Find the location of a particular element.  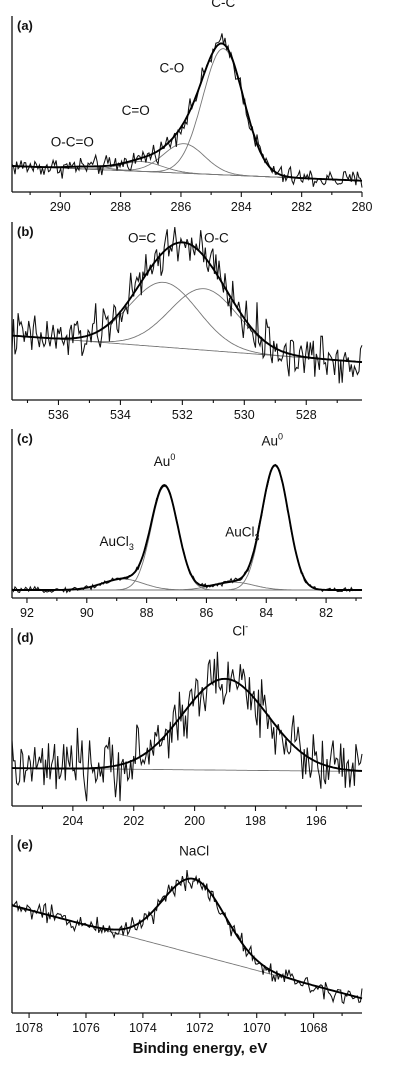

x-tick-label: 290 is located at coordinates (60, 207).